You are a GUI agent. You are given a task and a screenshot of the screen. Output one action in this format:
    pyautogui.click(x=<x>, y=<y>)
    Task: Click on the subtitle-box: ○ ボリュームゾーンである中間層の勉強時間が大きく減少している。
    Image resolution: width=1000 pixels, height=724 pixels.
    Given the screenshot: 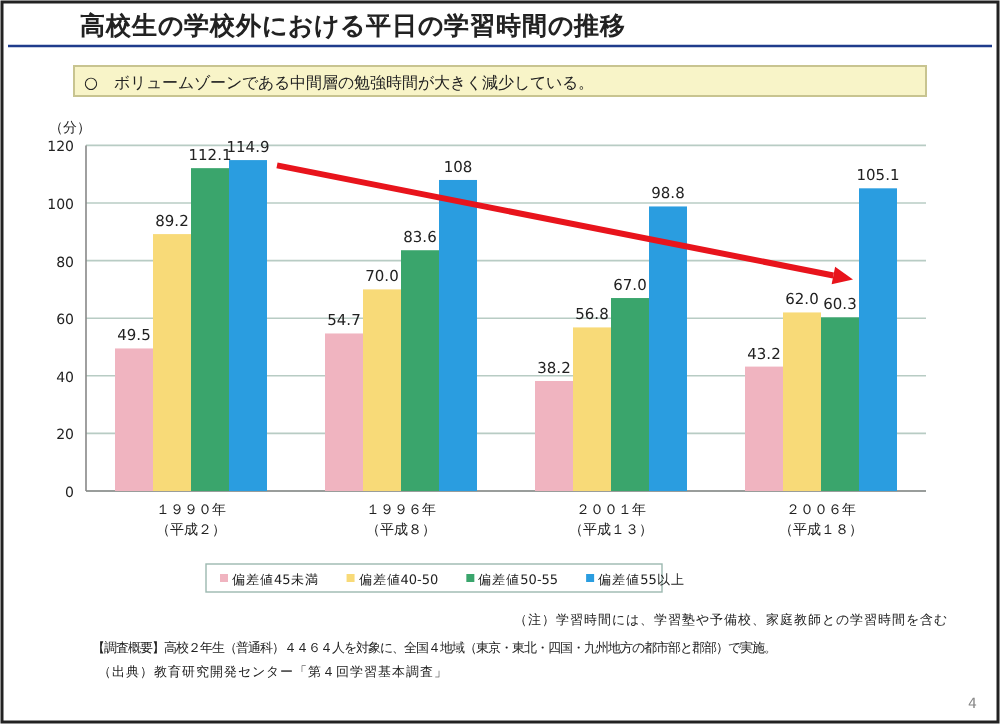 What is the action you would take?
    pyautogui.click(x=500, y=81)
    